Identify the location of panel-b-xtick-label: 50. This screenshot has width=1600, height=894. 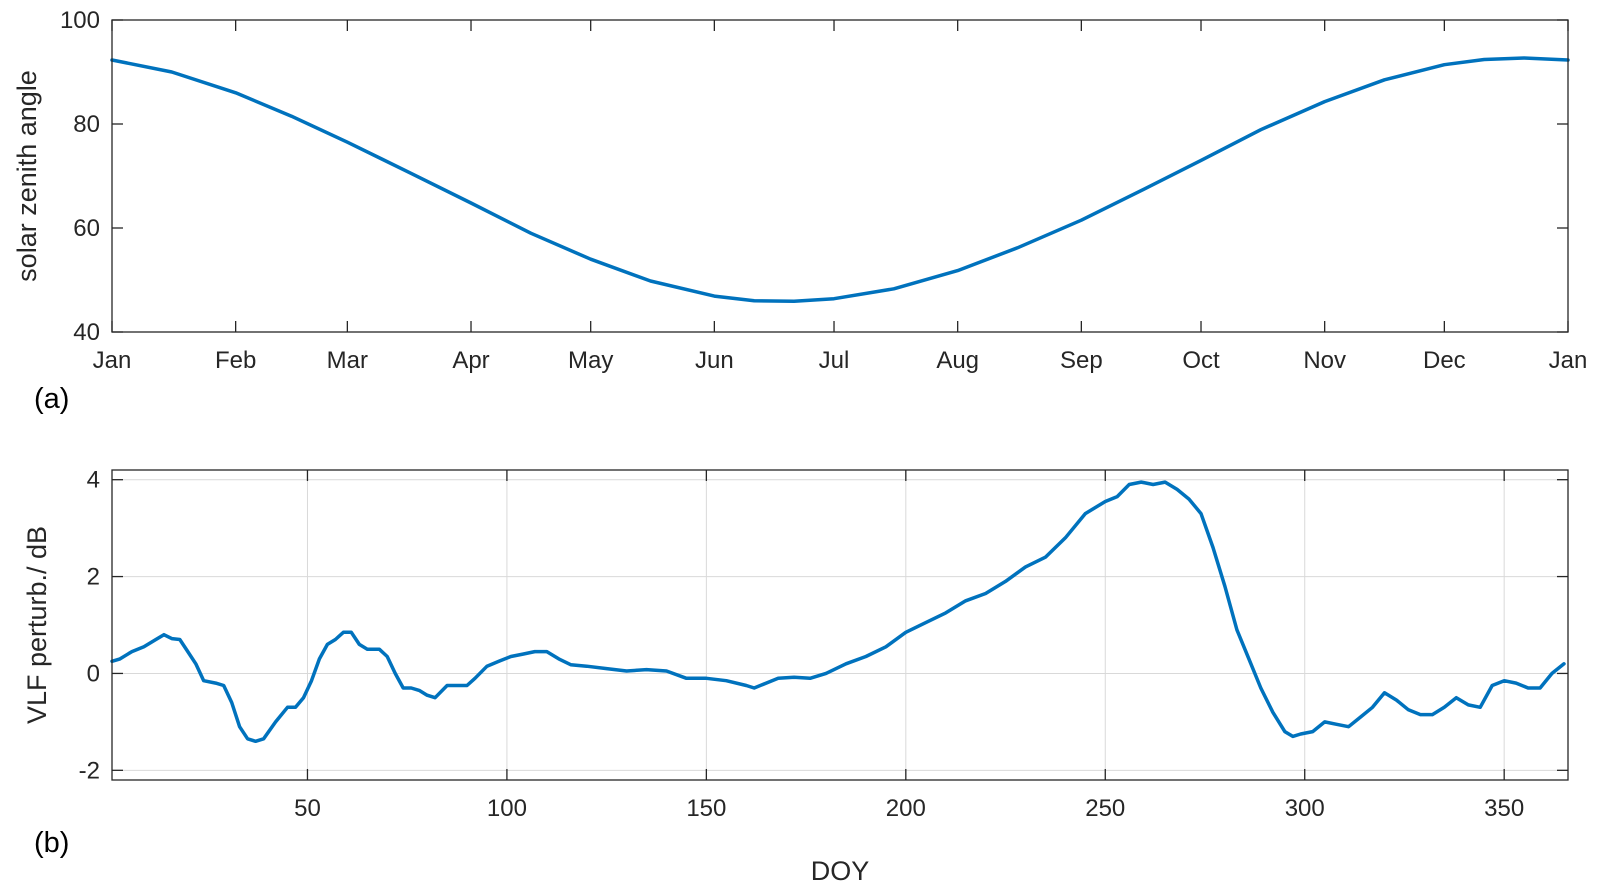
(307, 808).